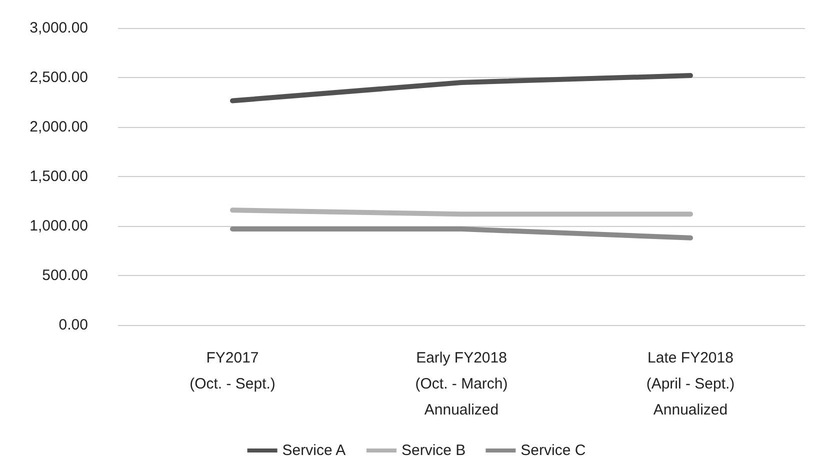 The height and width of the screenshot is (473, 833). What do you see at coordinates (233, 371) in the screenshot?
I see `x-tick-label: FY2017 (Oct. - Sept.)` at bounding box center [233, 371].